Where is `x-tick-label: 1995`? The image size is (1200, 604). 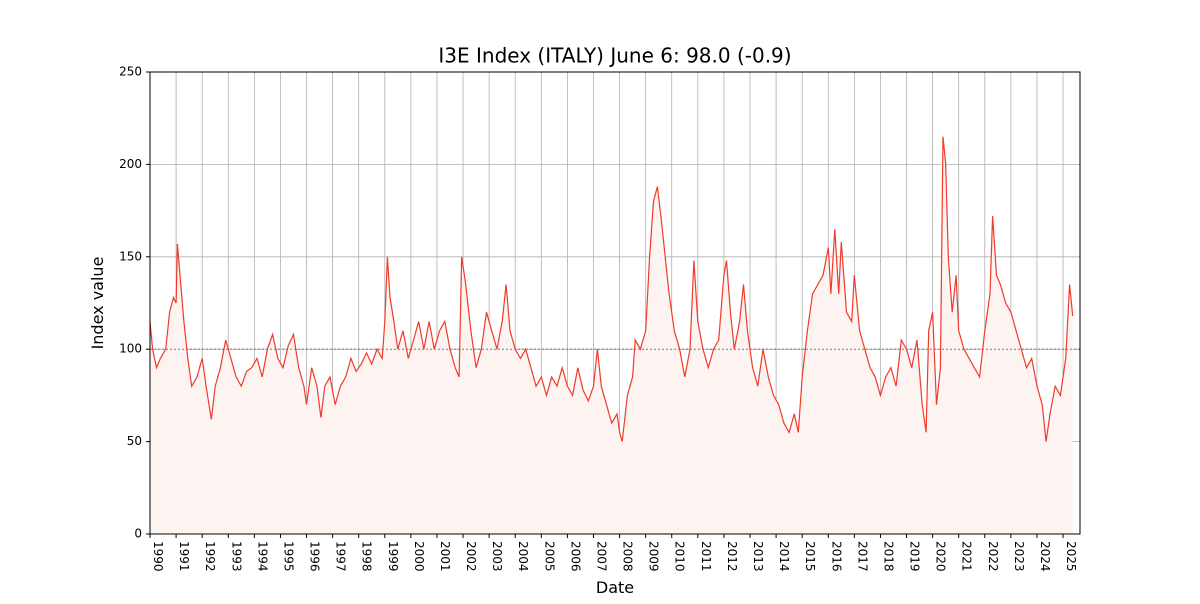 x-tick-label: 1995 is located at coordinates (288, 556).